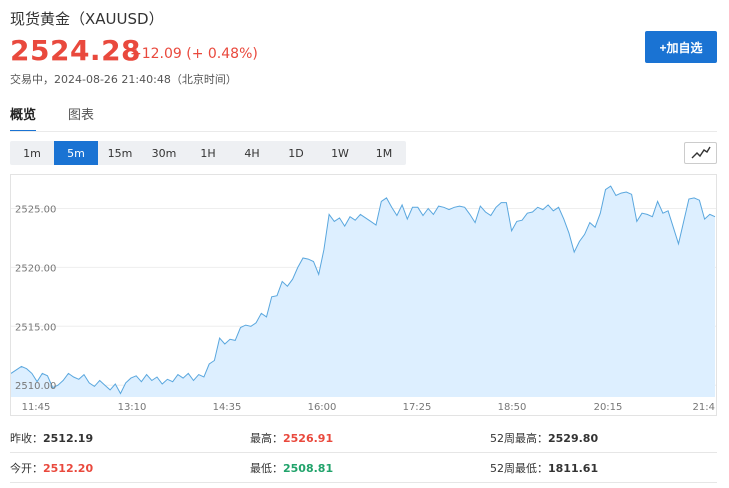 This screenshot has width=729, height=488. What do you see at coordinates (132, 407) in the screenshot?
I see `x-tick-label: 13:10` at bounding box center [132, 407].